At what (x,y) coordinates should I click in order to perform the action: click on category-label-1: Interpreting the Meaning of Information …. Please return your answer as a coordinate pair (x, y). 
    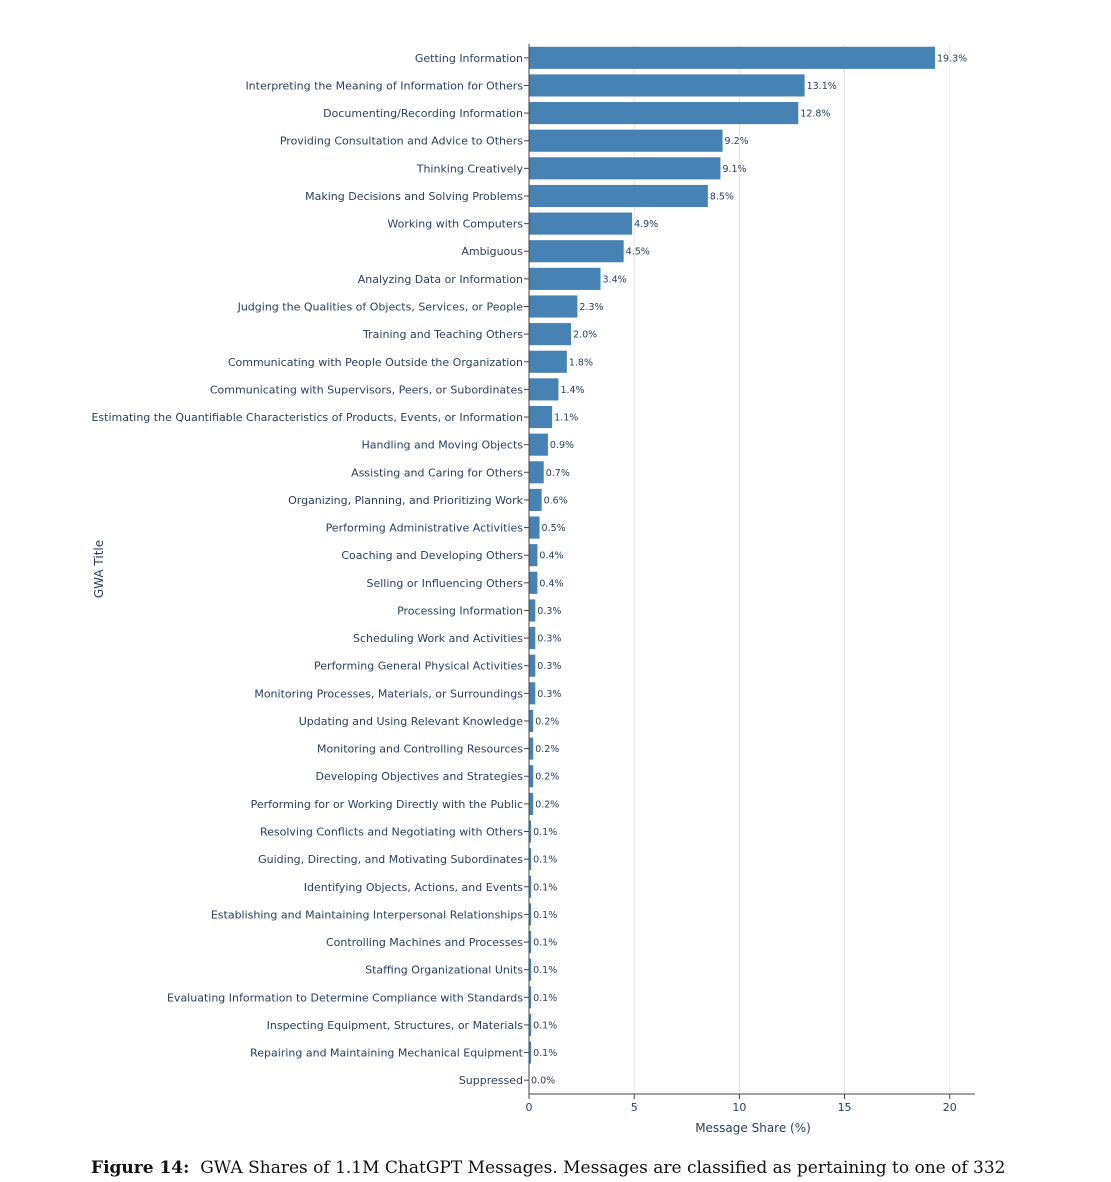
    Looking at the image, I should click on (384, 85).